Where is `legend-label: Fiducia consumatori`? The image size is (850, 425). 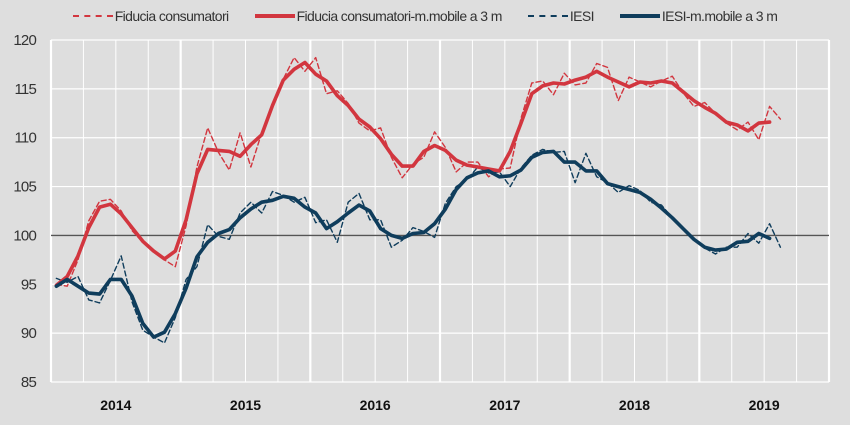 legend-label: Fiducia consumatori is located at coordinates (171, 16).